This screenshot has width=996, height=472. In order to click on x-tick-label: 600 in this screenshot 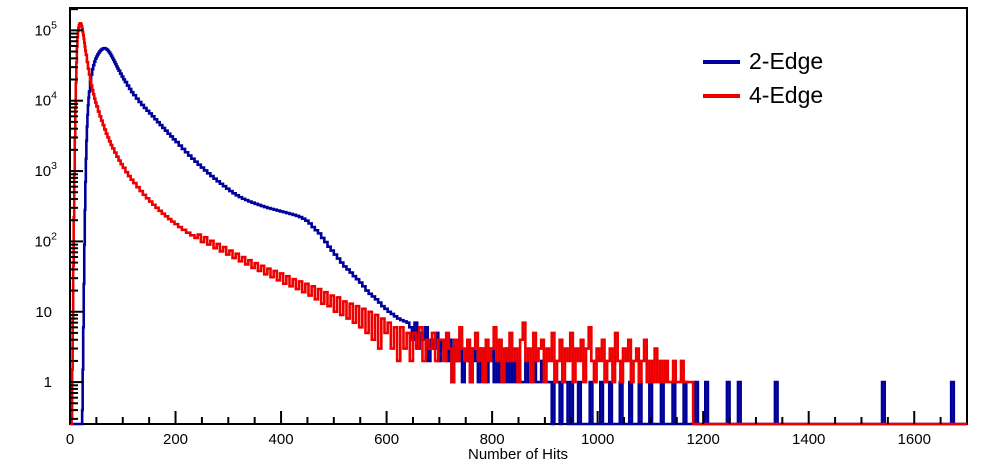, I will do `click(386, 439)`.